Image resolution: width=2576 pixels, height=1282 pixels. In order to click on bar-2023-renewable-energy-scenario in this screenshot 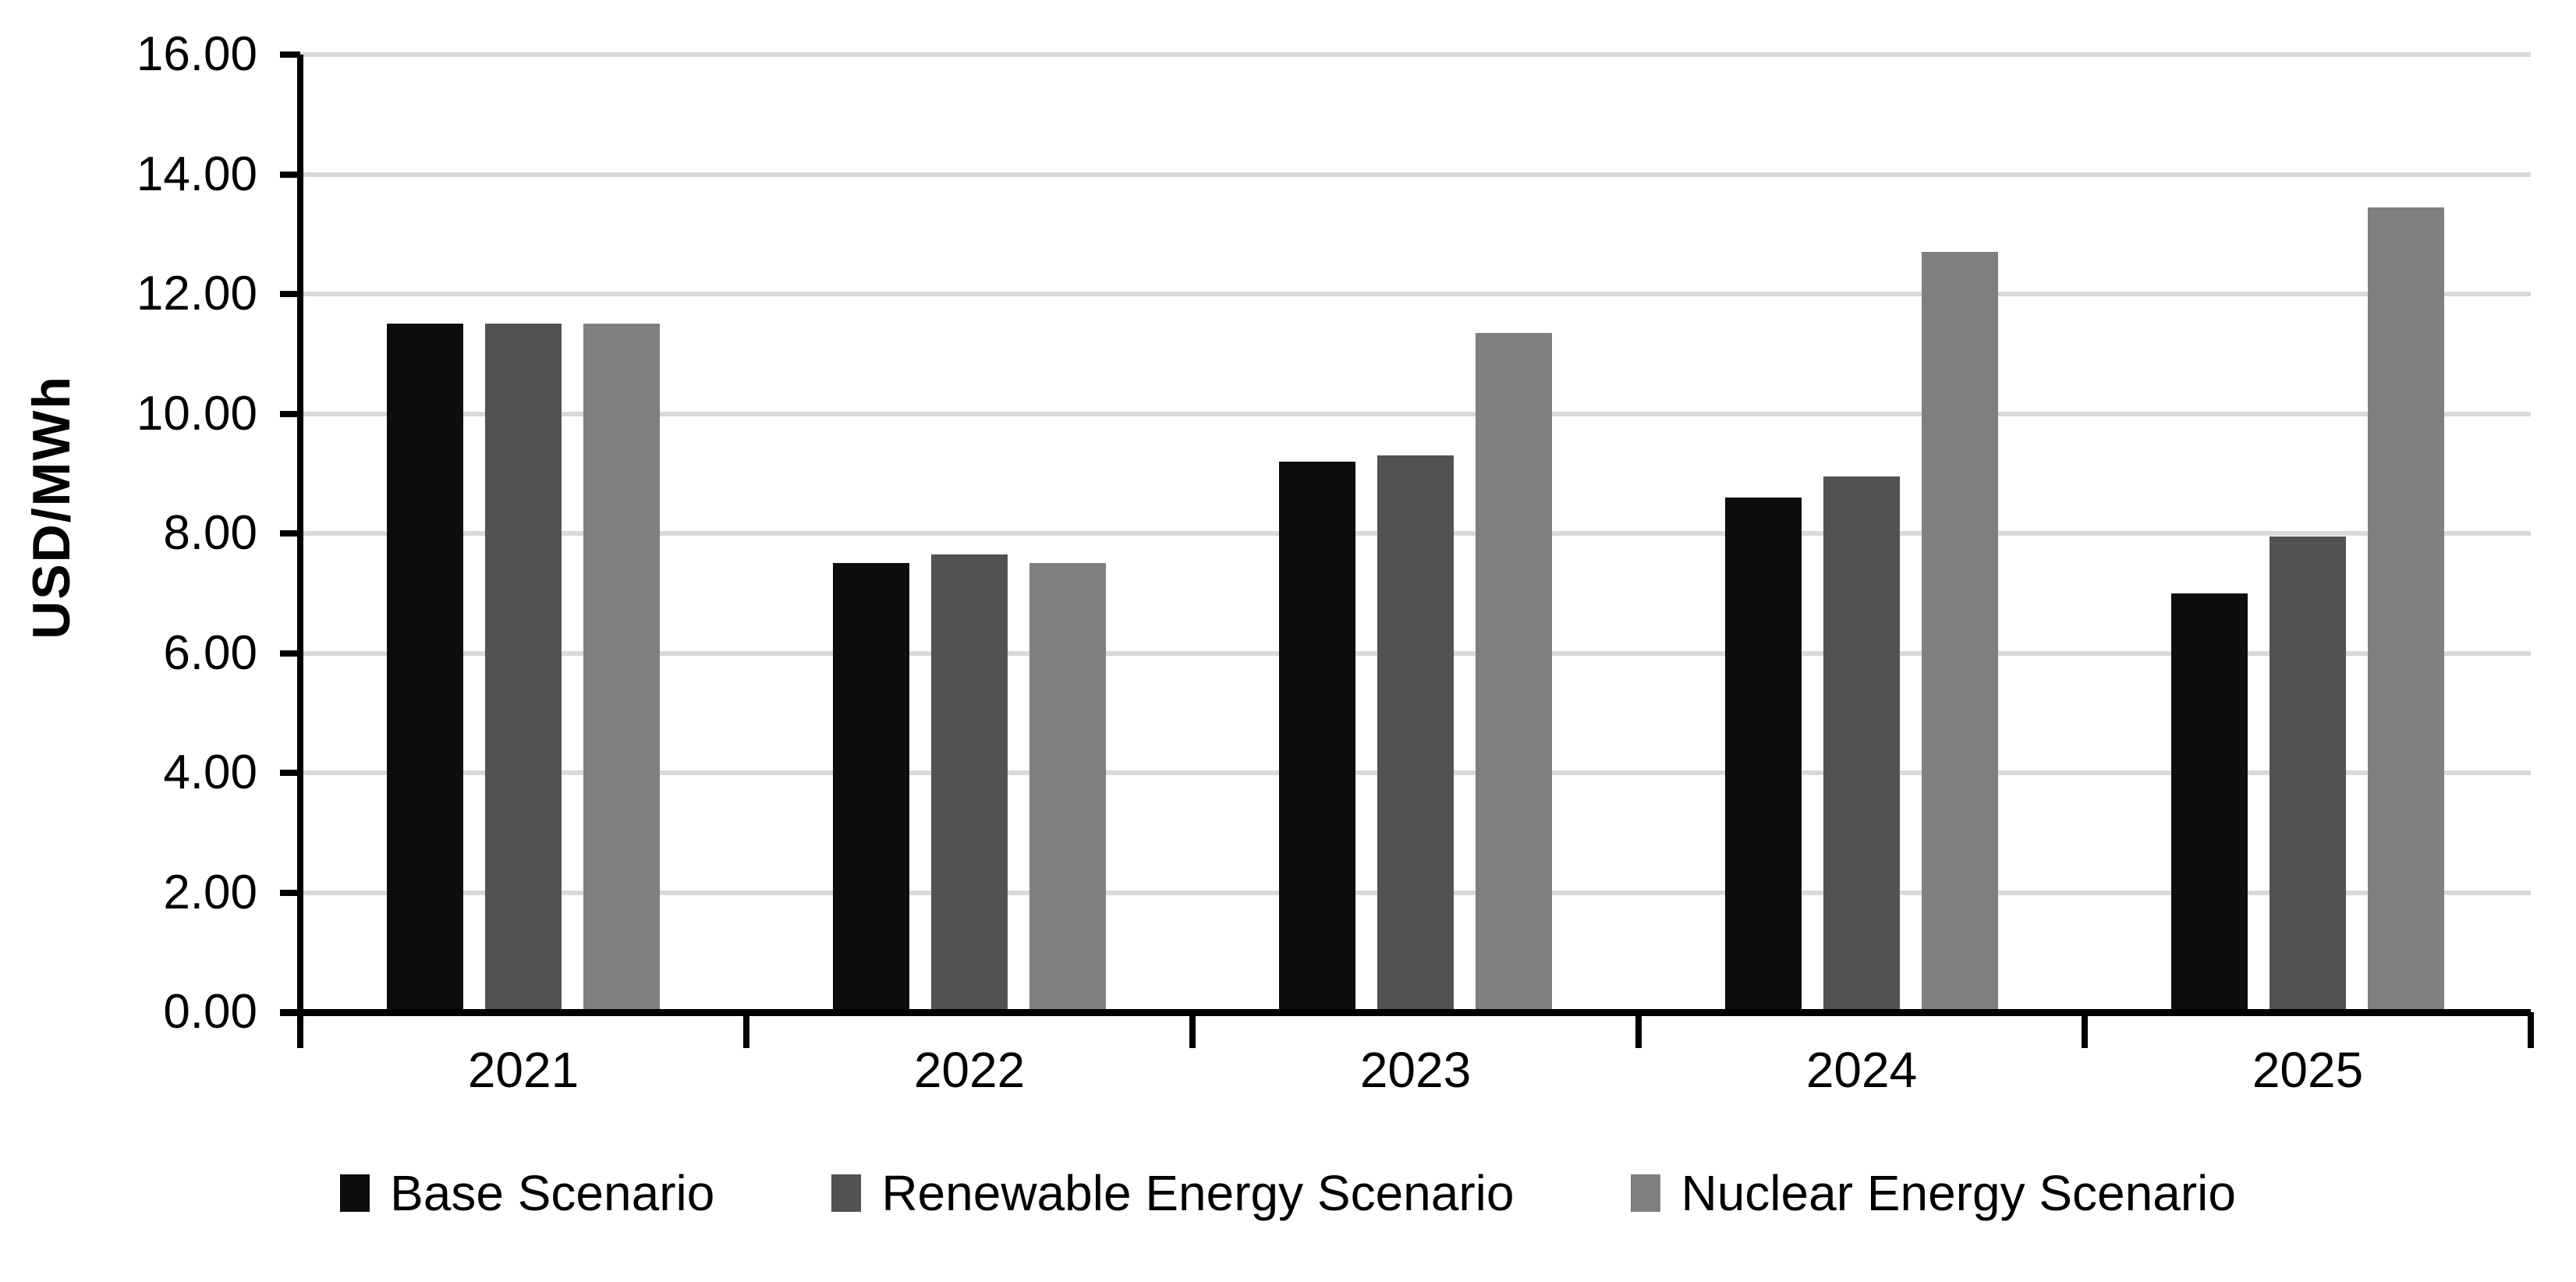, I will do `click(1416, 735)`.